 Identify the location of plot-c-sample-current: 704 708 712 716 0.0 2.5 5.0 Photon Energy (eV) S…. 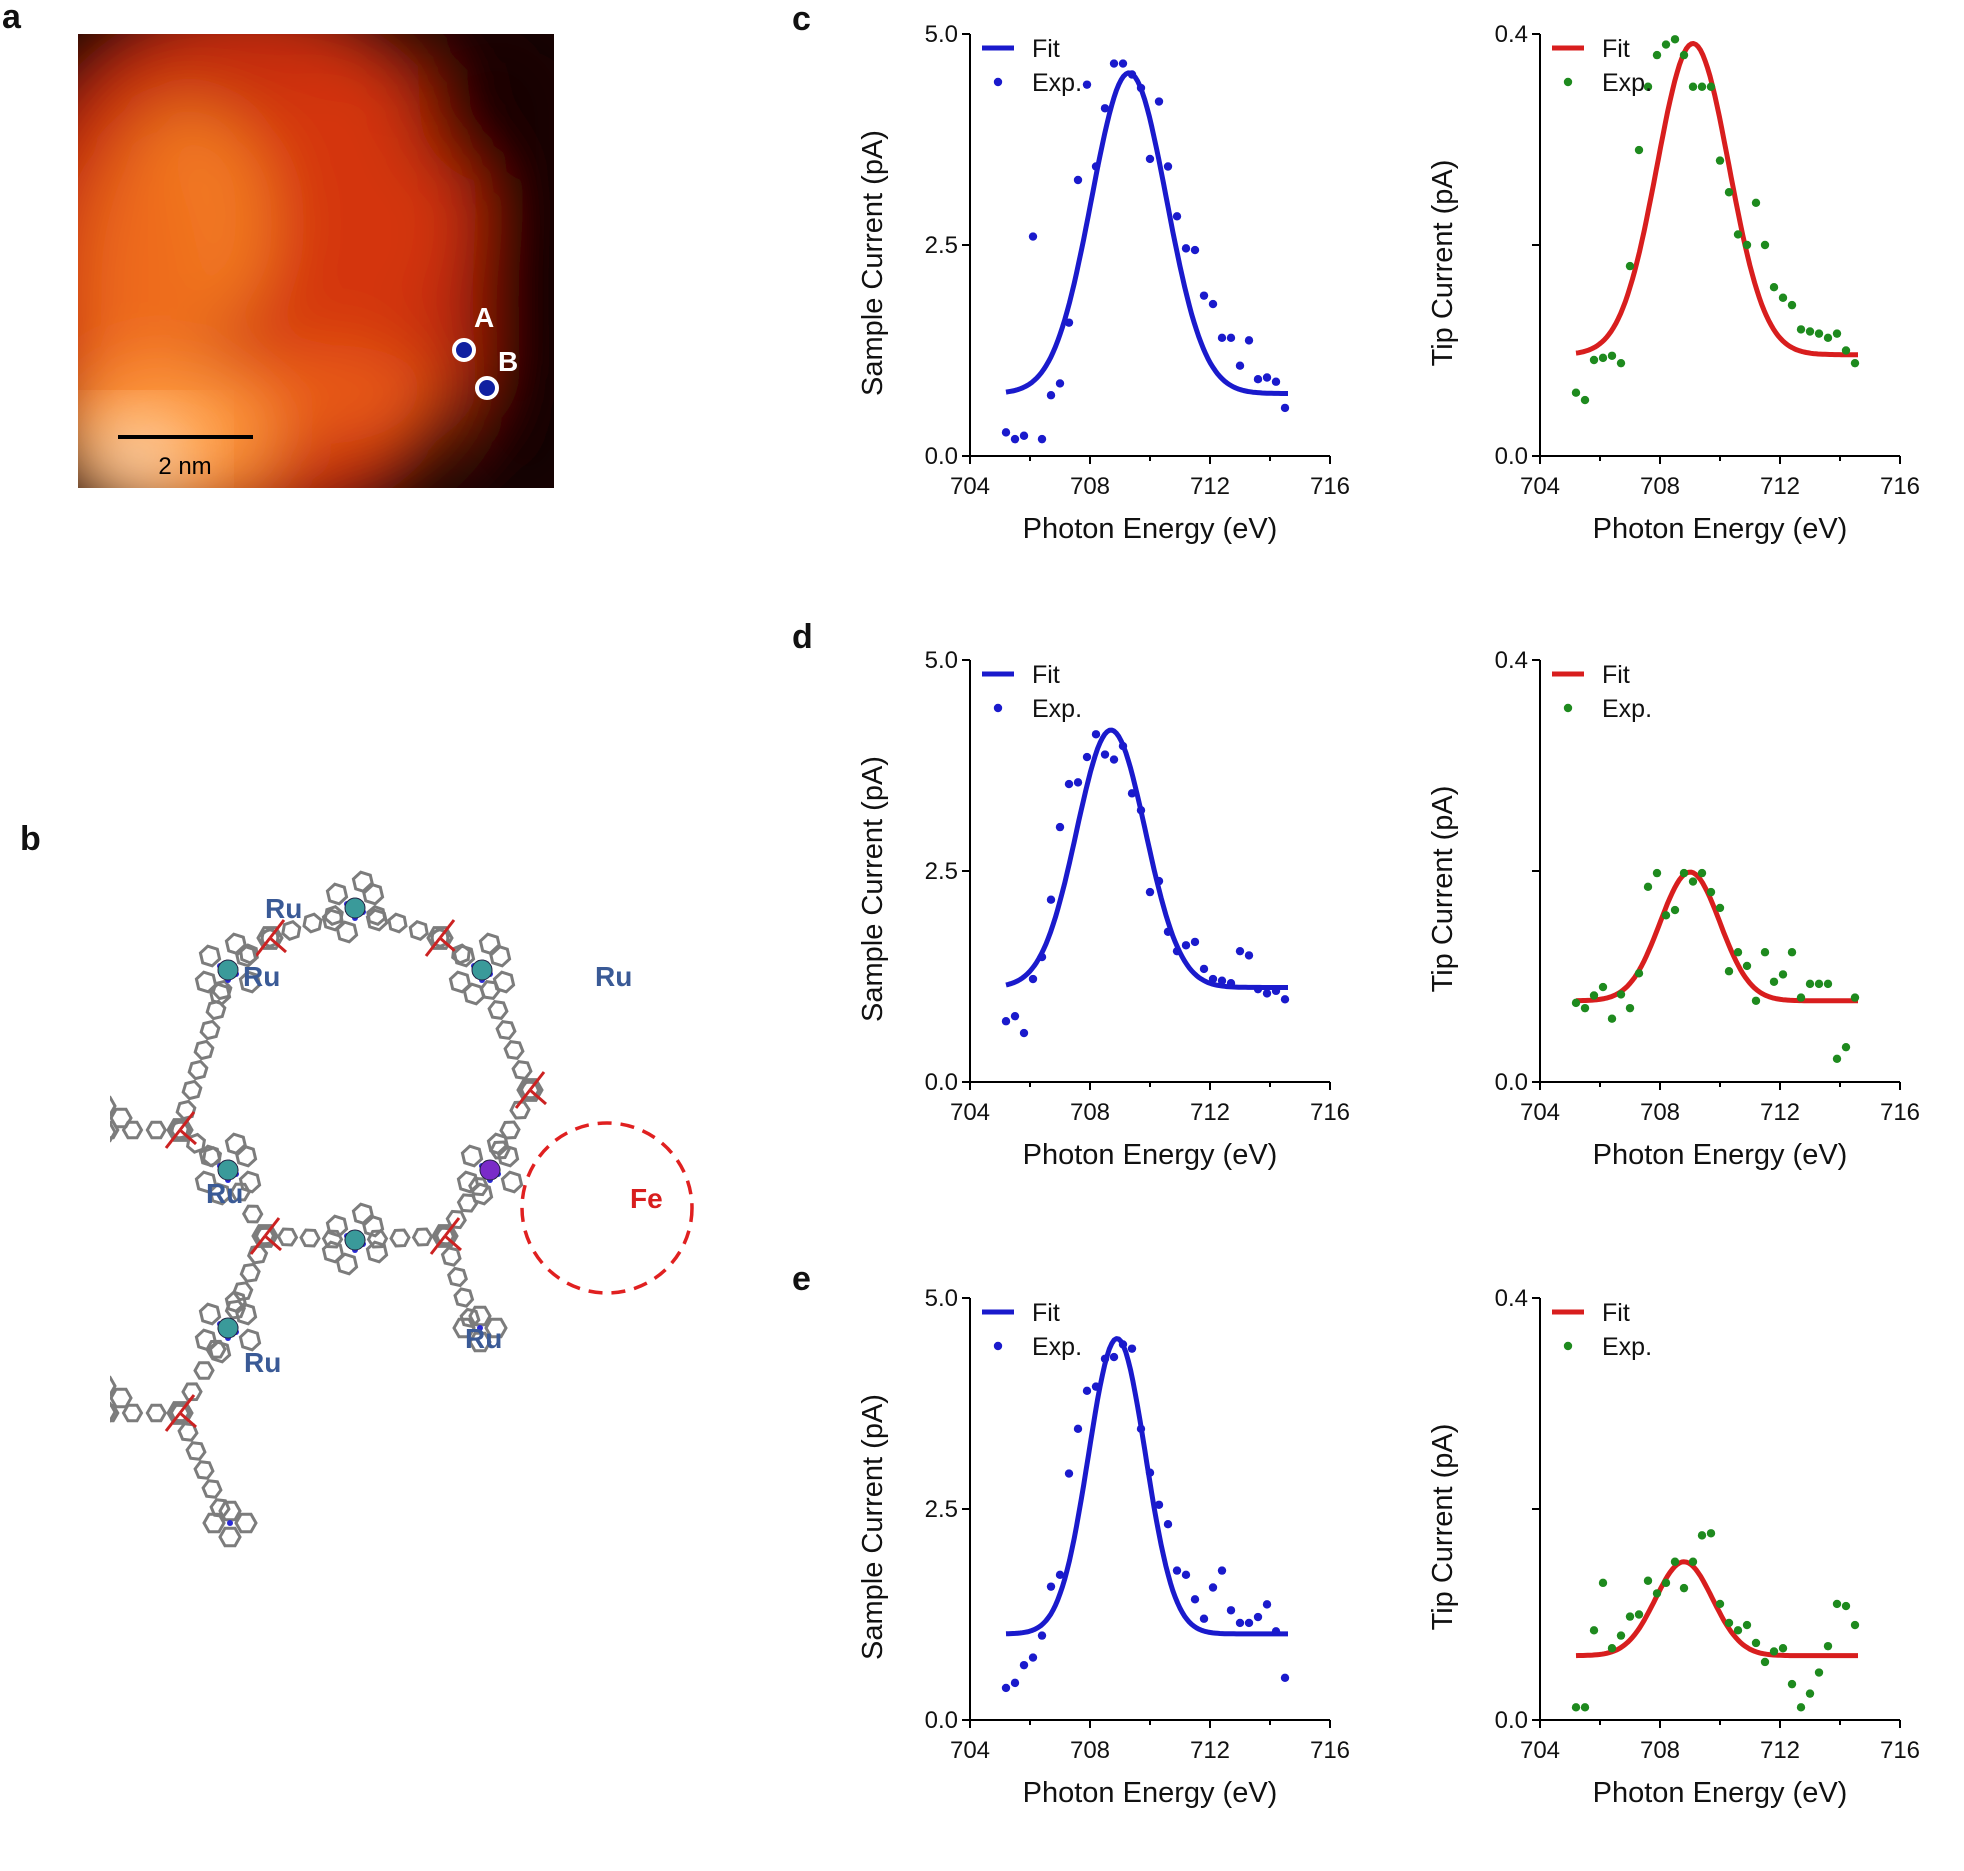
(1128, 304).